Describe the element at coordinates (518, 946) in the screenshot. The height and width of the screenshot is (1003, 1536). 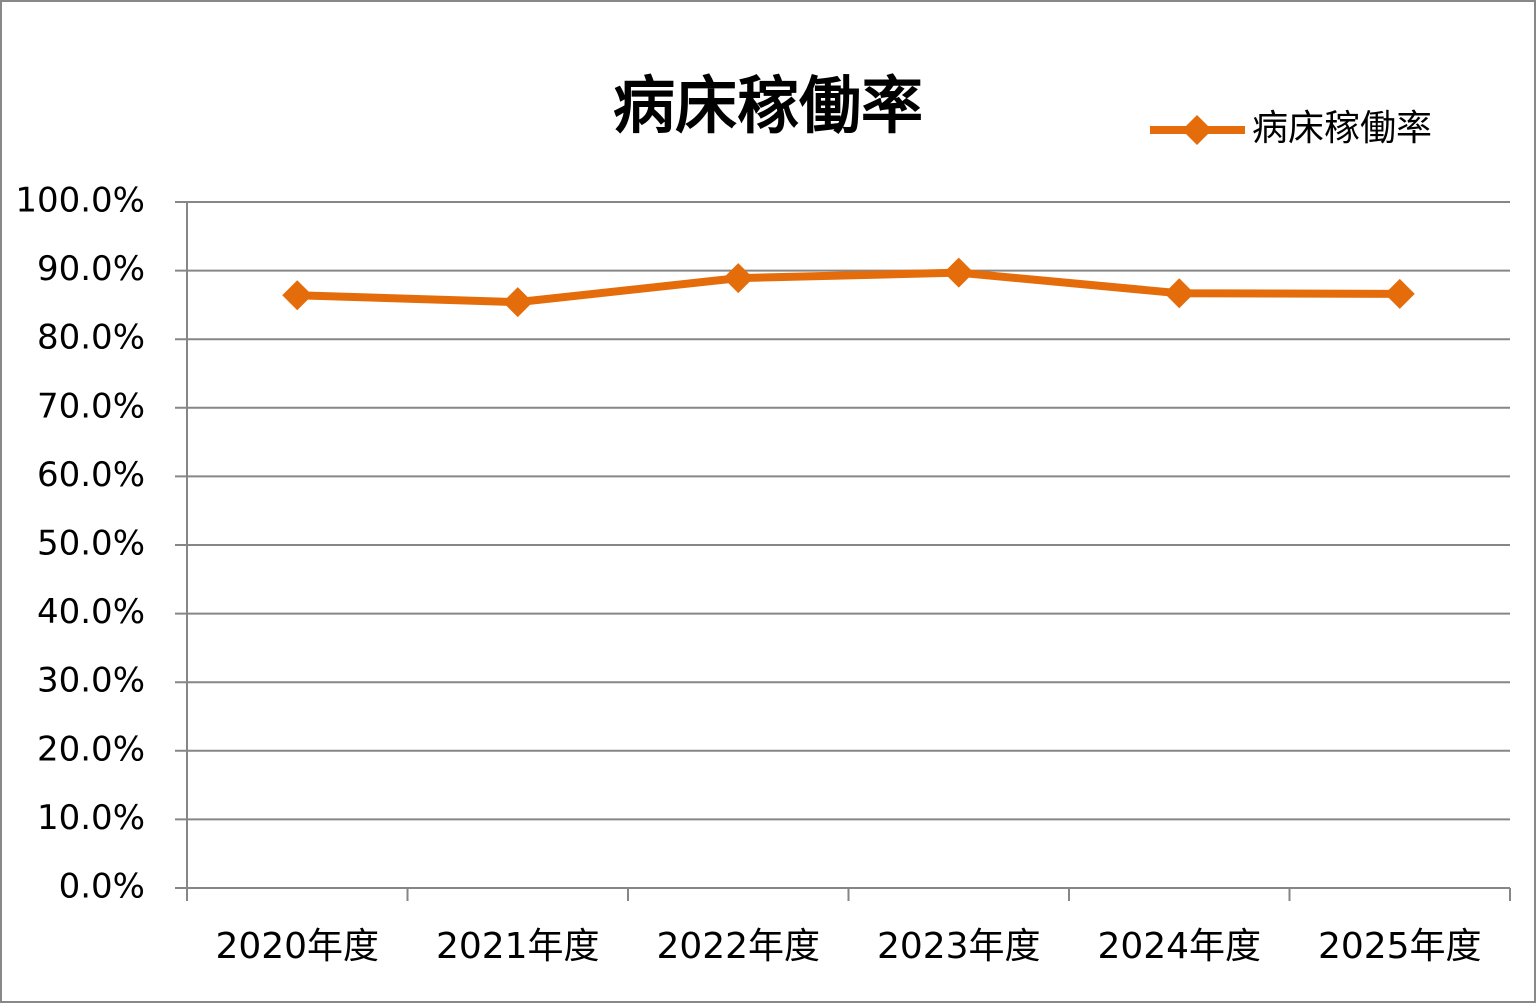
I see `x-tick-label: 2021年度` at that location.